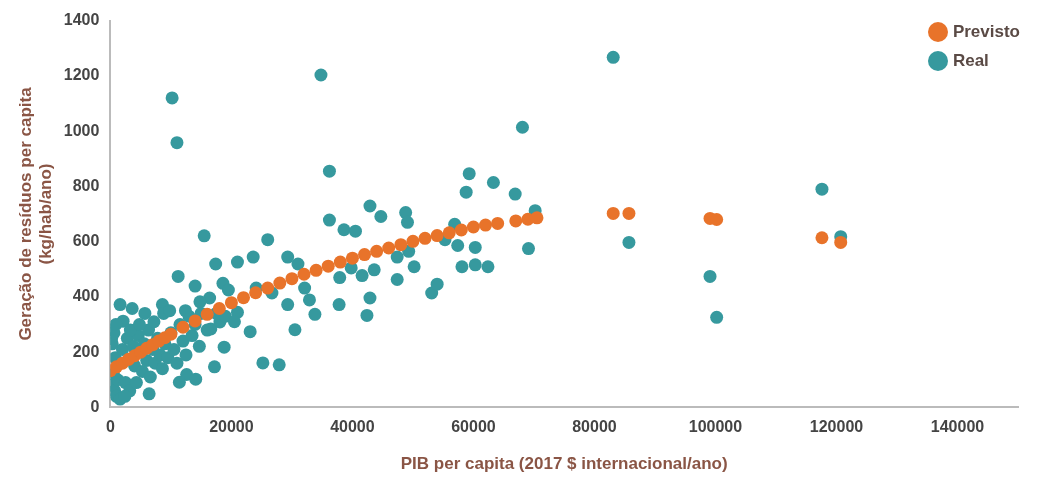  Describe the element at coordinates (81, 20) in the screenshot. I see `y-tick-label: 1400` at that location.